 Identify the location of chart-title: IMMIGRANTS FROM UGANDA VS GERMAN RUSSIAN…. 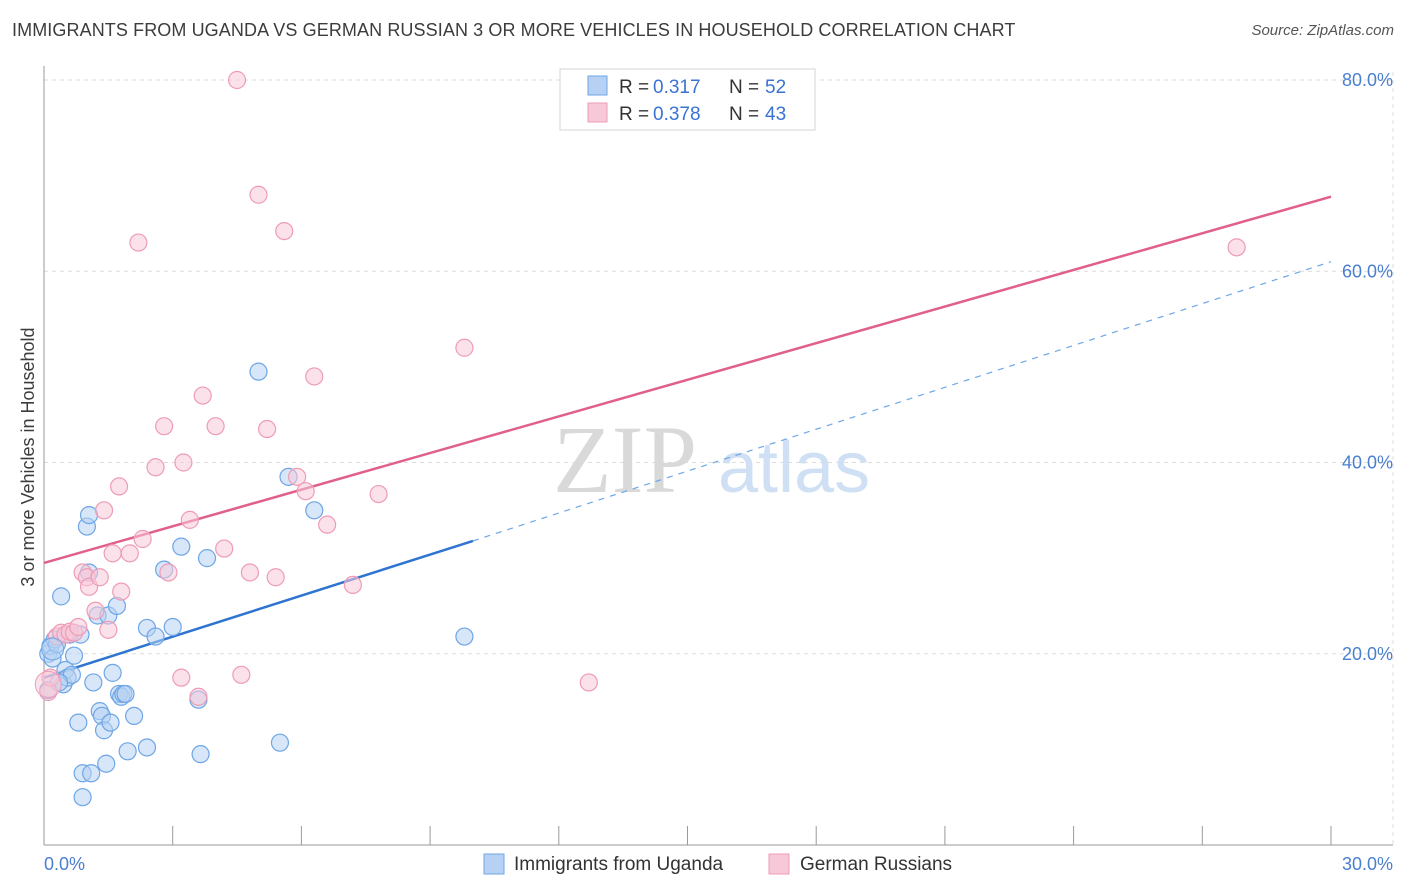
(514, 30).